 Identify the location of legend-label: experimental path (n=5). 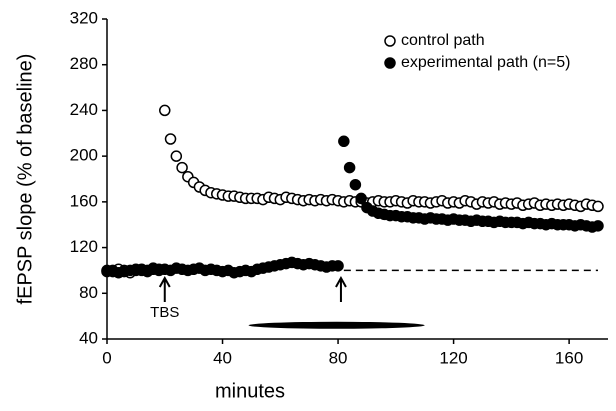
(485, 62).